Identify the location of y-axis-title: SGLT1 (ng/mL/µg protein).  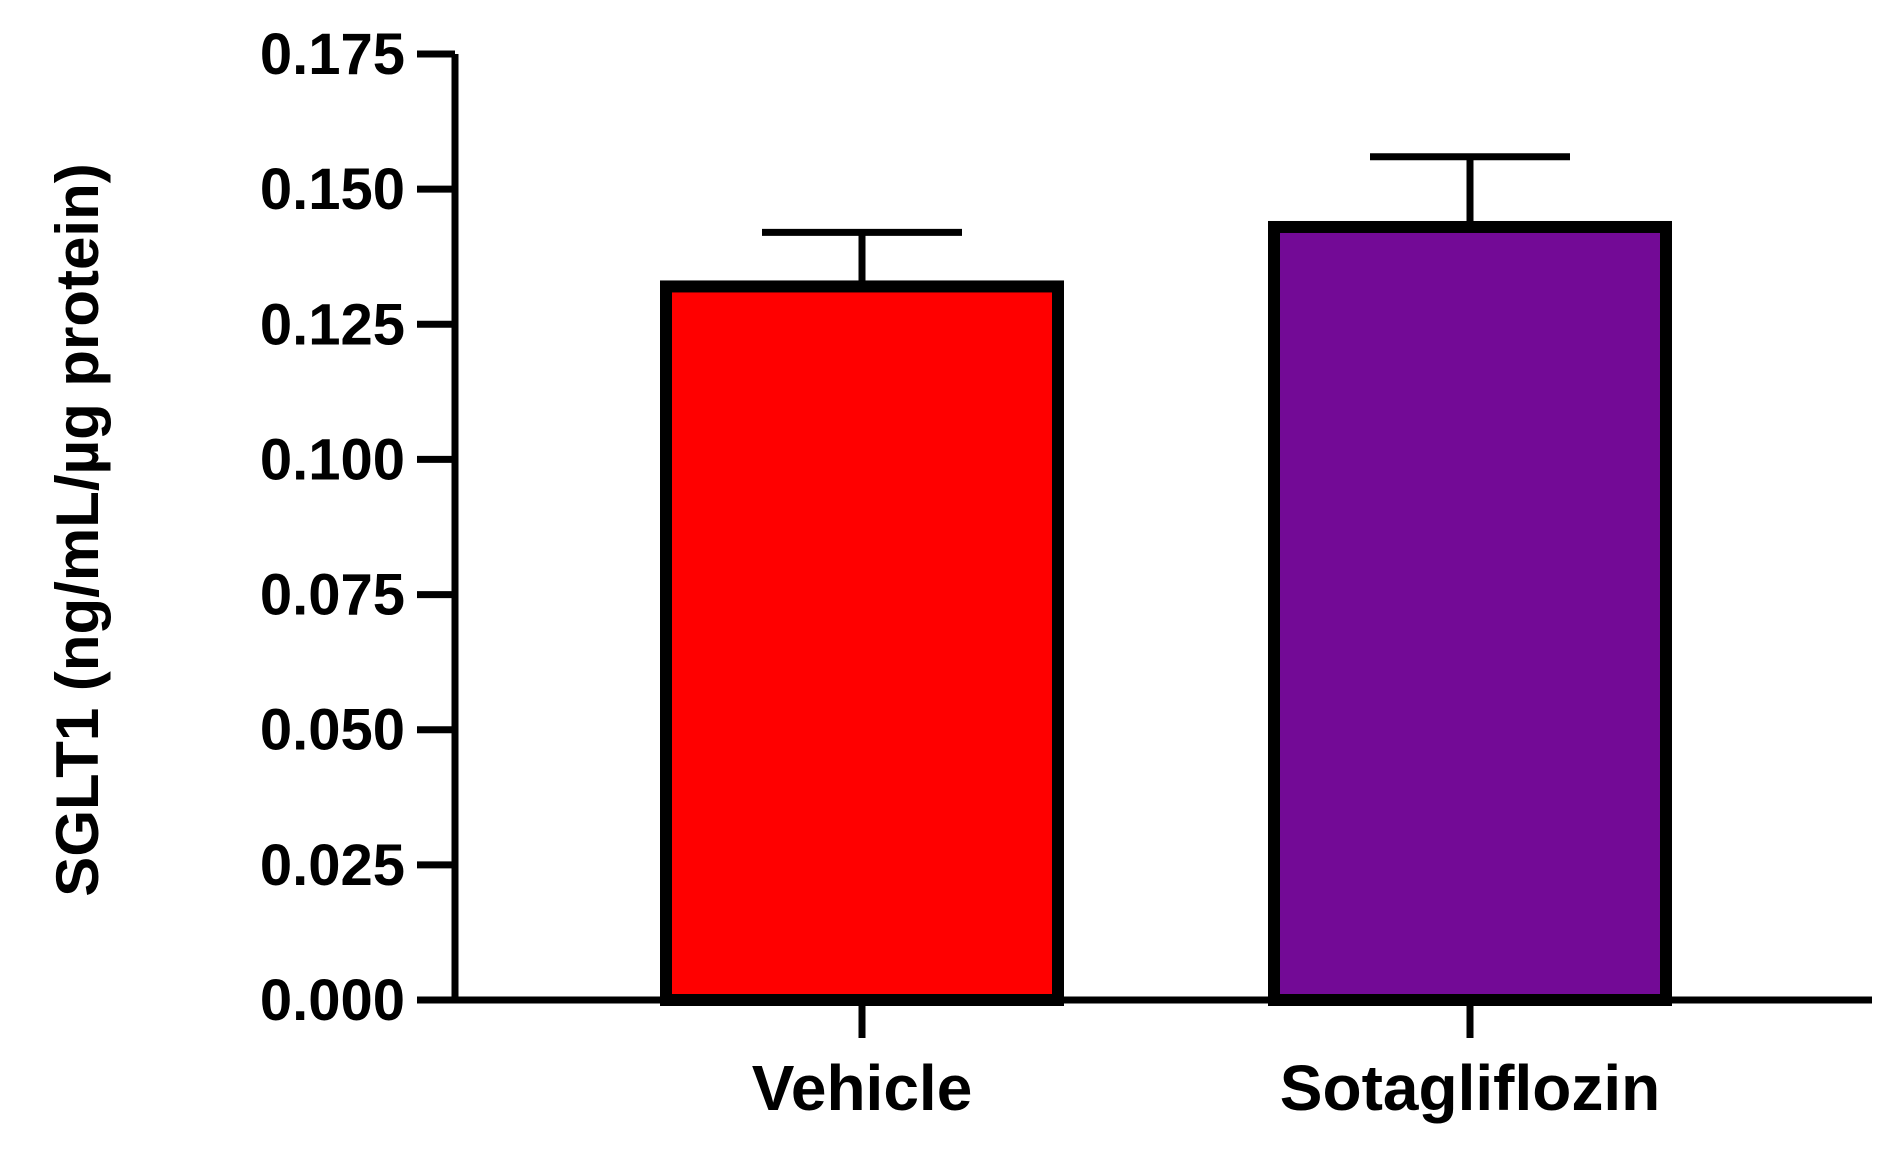
(77, 529).